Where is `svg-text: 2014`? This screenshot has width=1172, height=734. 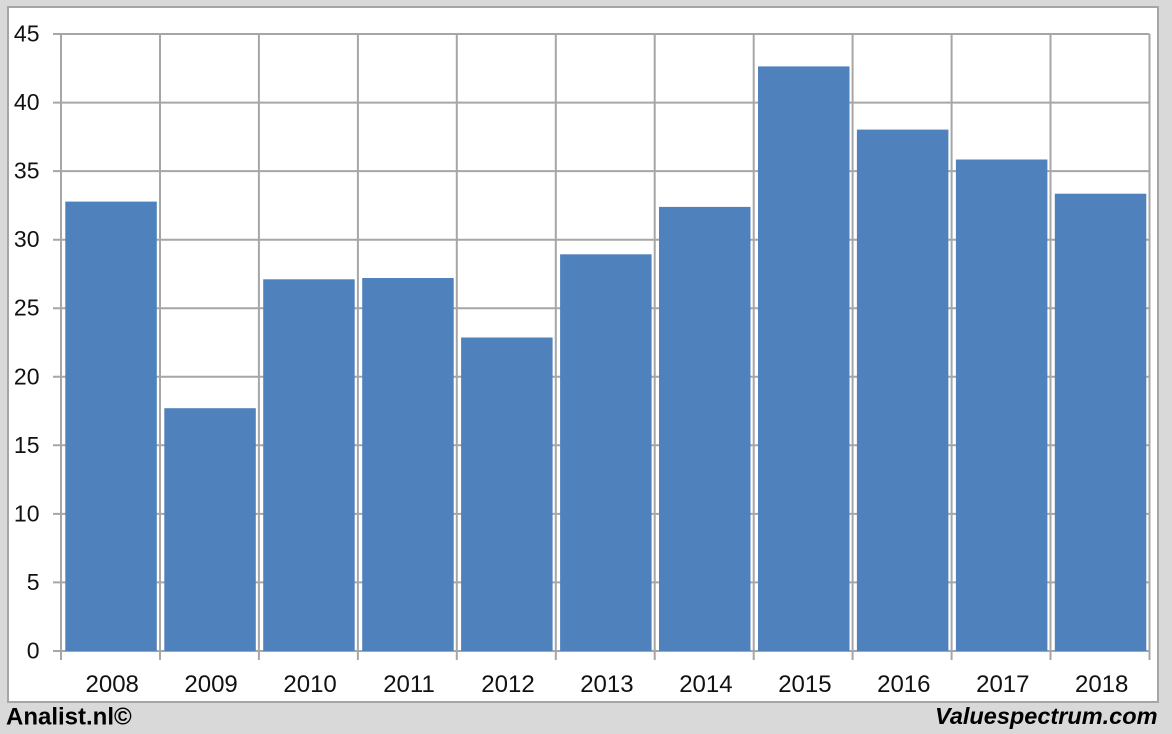 svg-text: 2014 is located at coordinates (705, 684).